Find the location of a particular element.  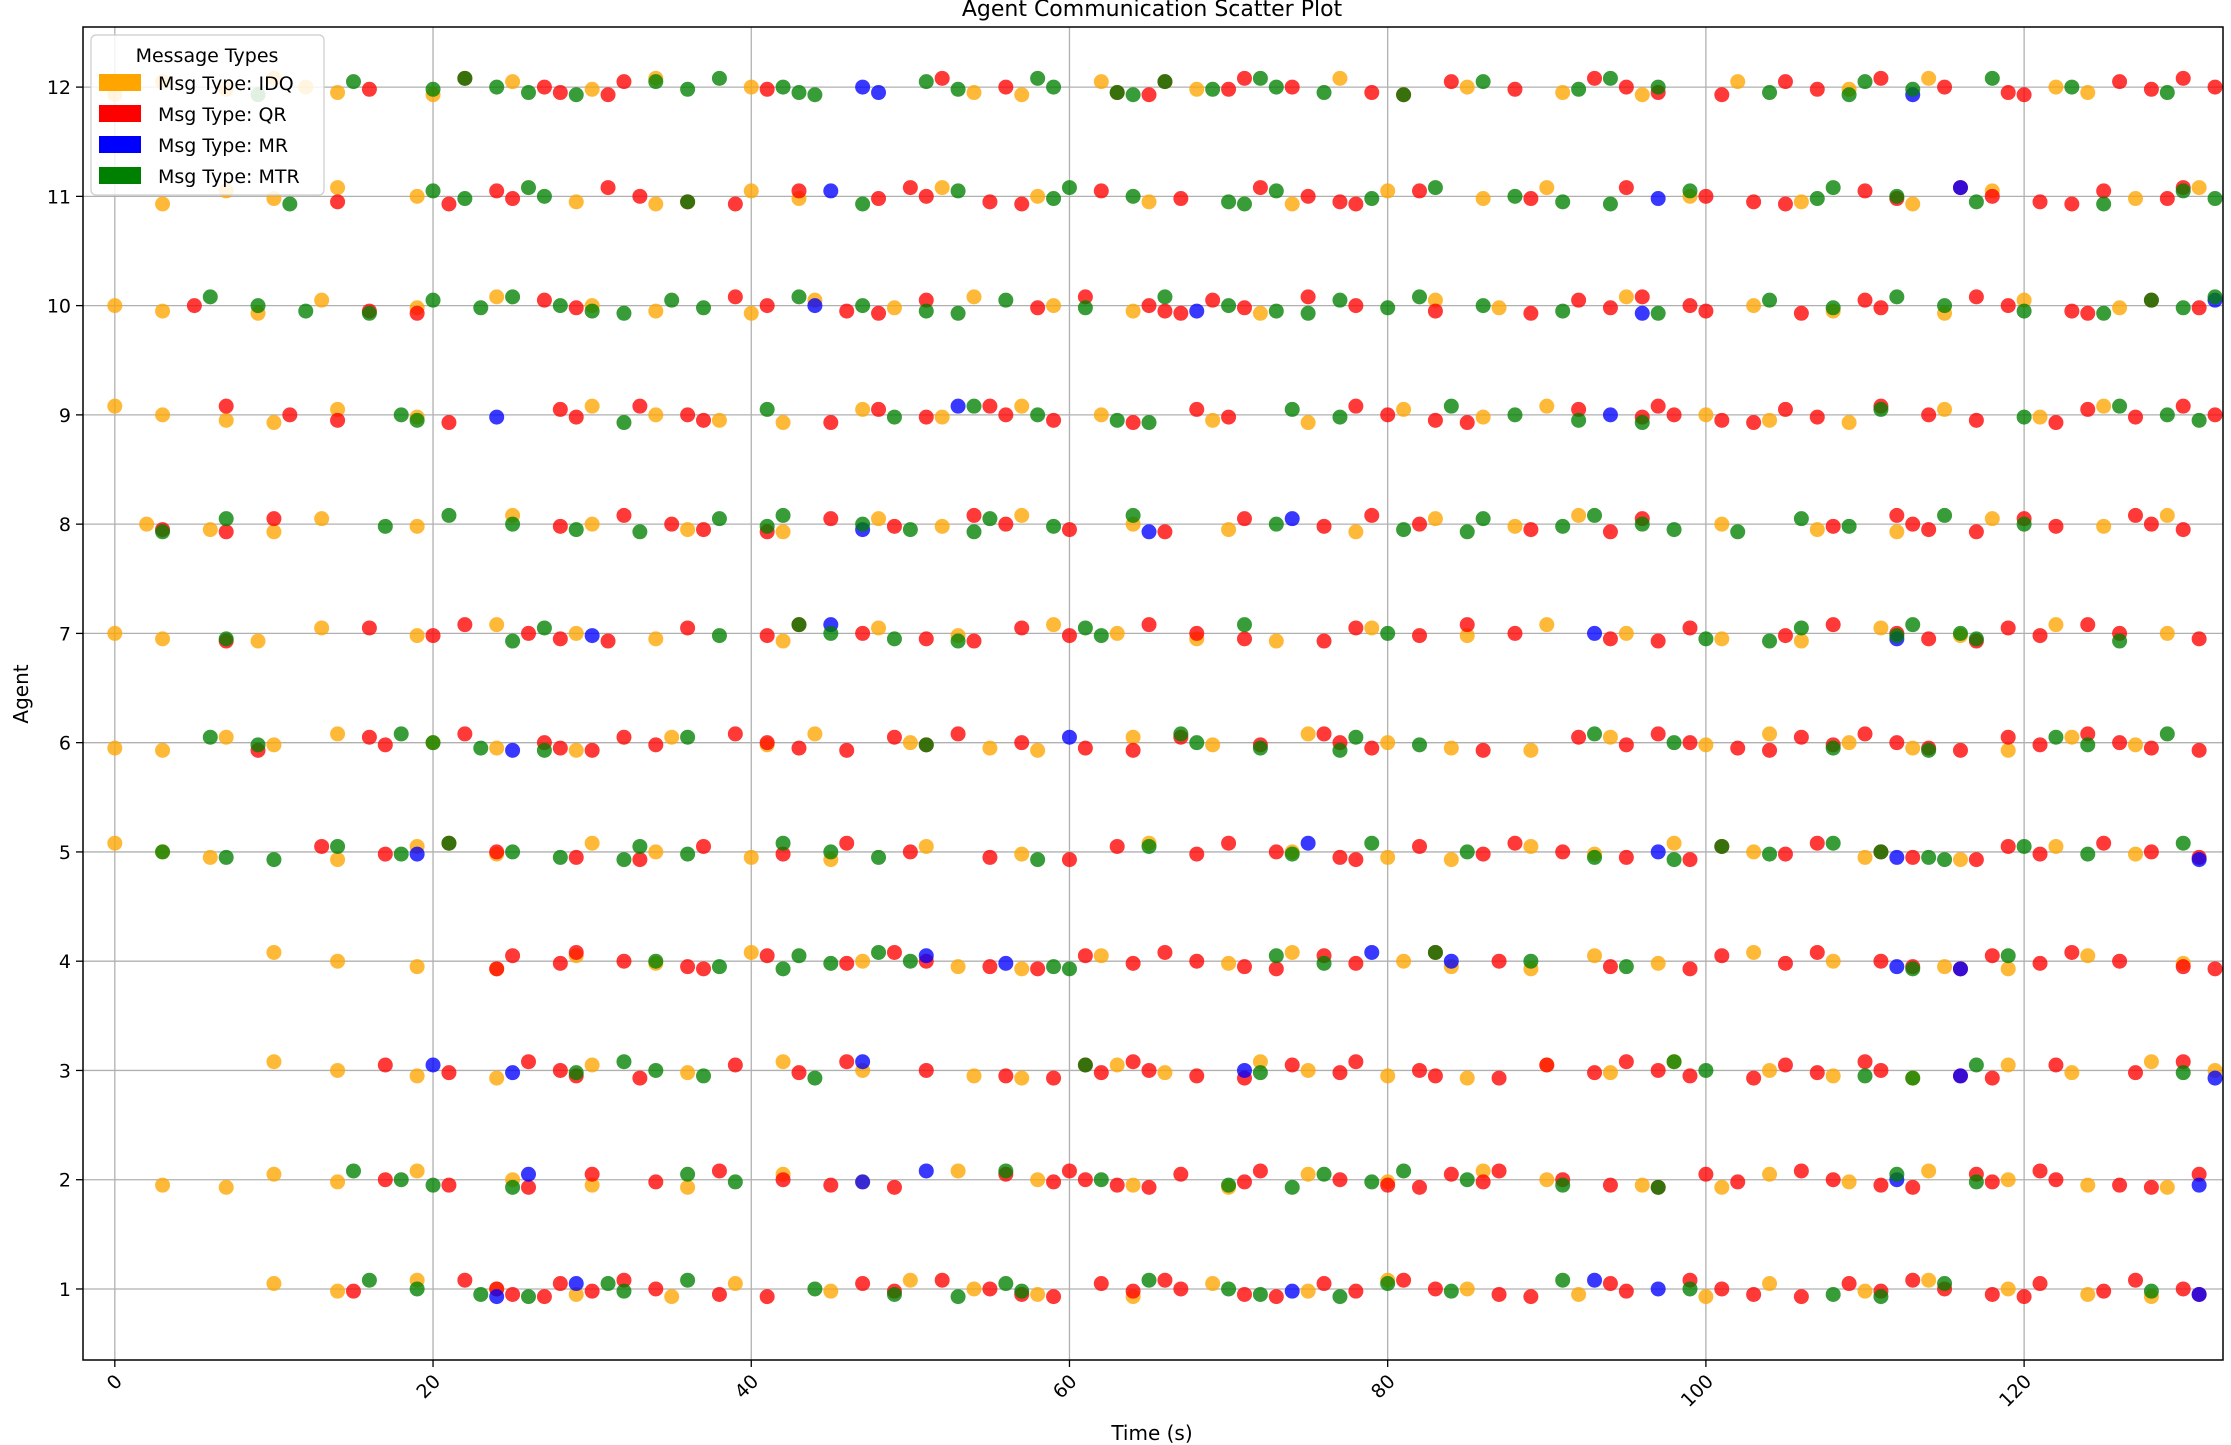

y-tick-label: 4 is located at coordinates (65, 962).